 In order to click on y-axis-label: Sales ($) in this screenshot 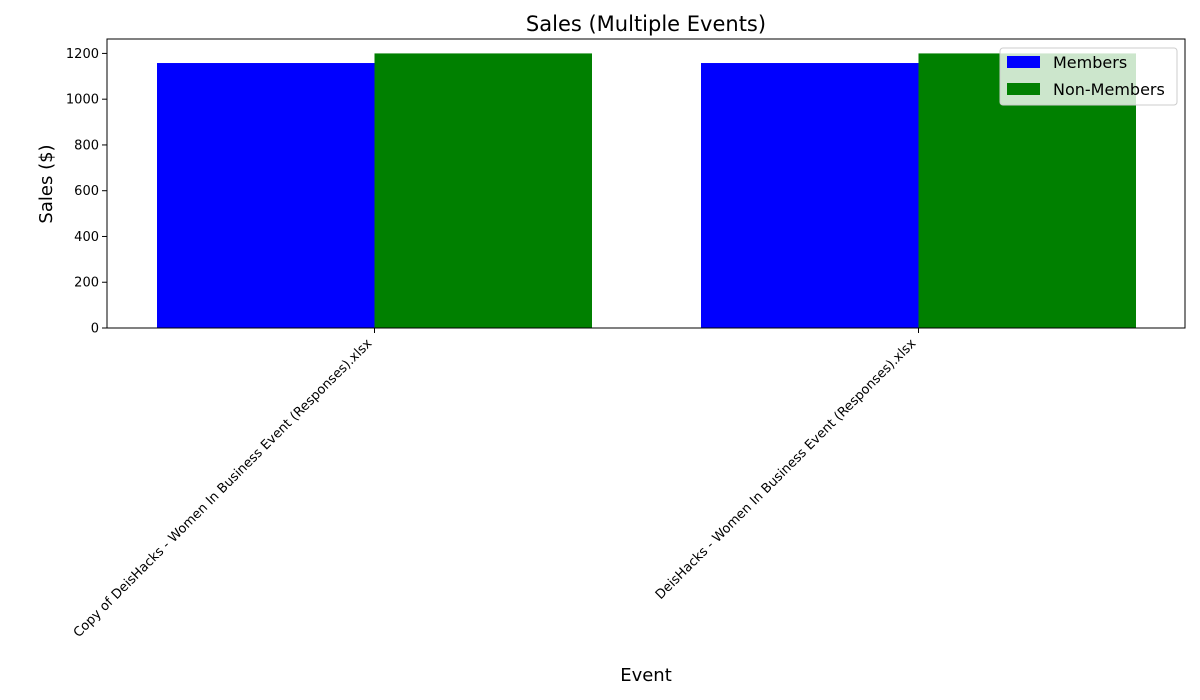, I will do `click(46, 183)`.